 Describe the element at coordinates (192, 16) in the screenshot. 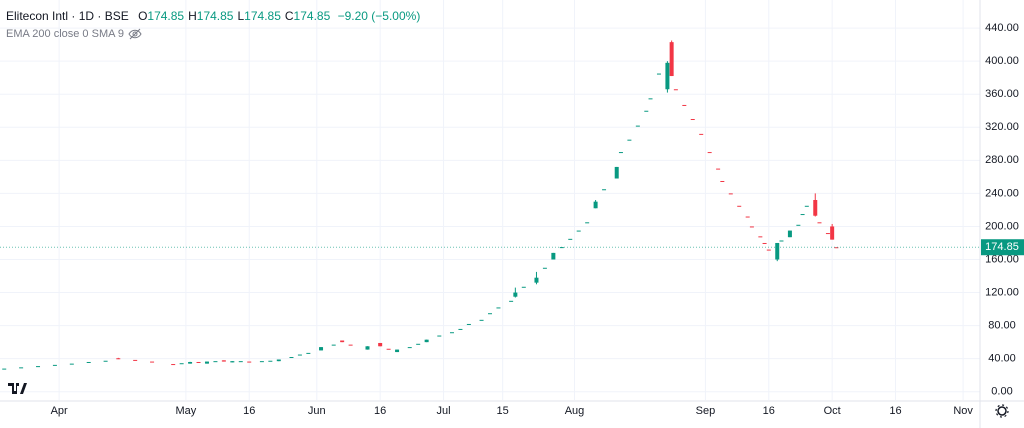

I see `ohlc-label: H` at that location.